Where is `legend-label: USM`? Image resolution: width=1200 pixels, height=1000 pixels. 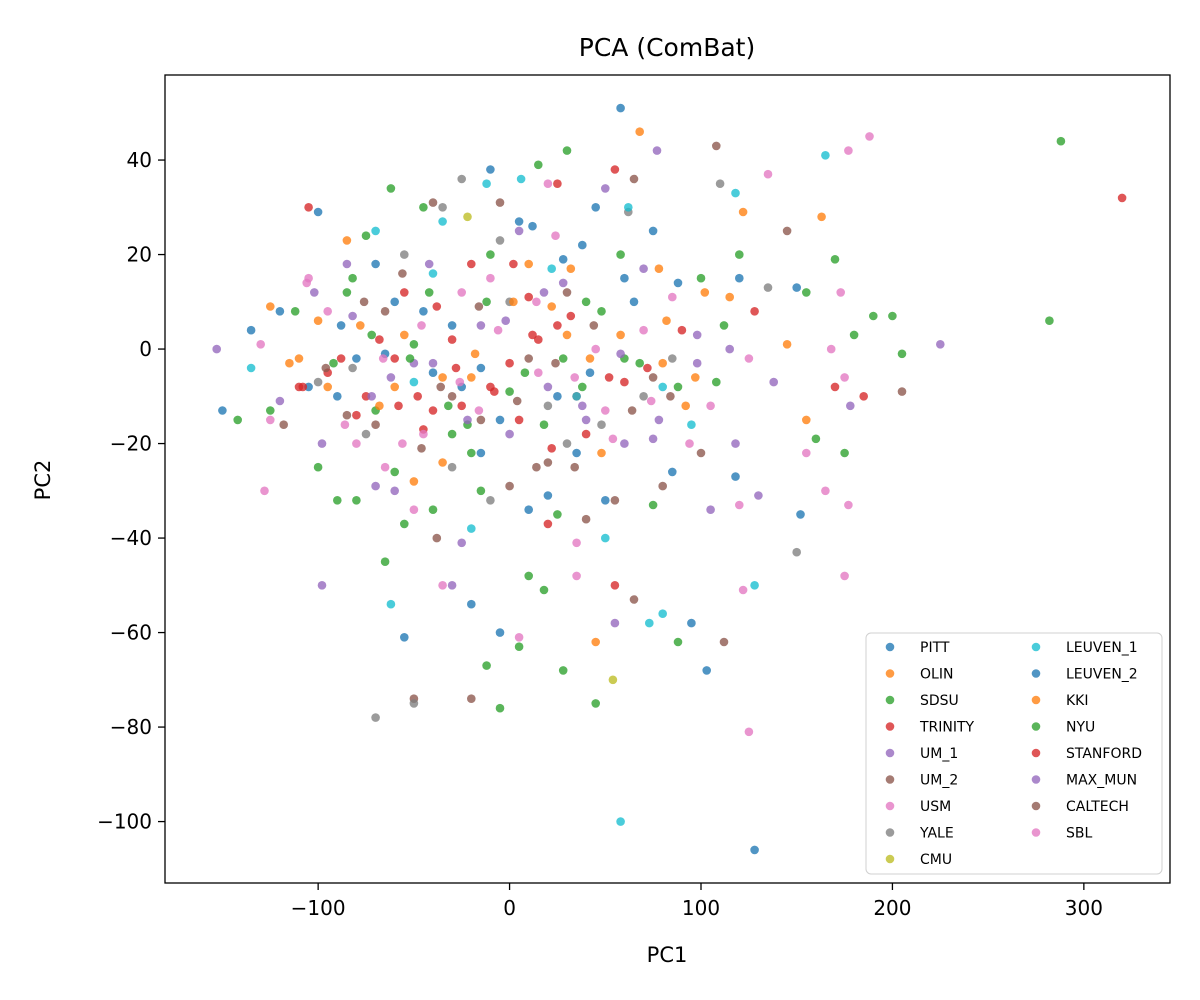
legend-label: USM is located at coordinates (935, 807).